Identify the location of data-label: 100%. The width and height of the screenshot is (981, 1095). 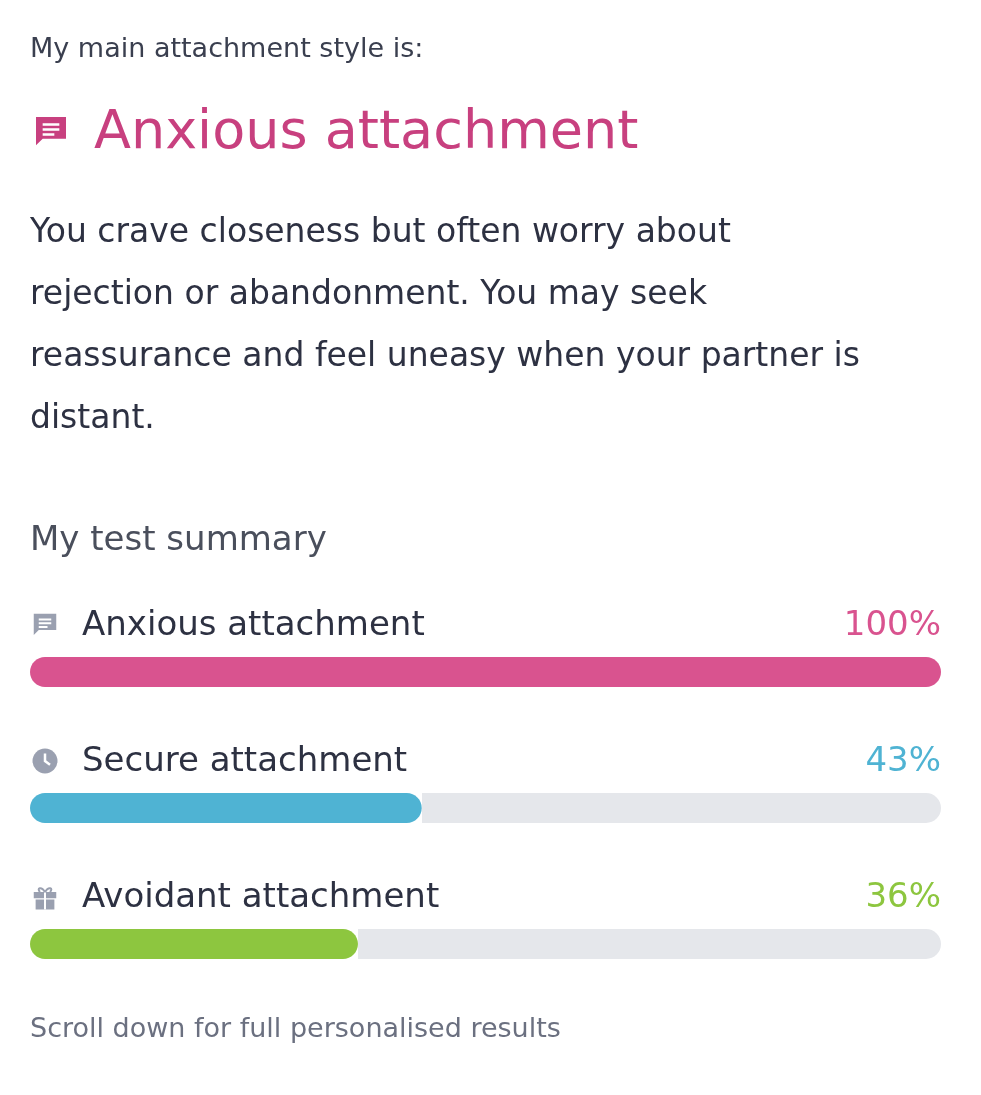
(892, 623).